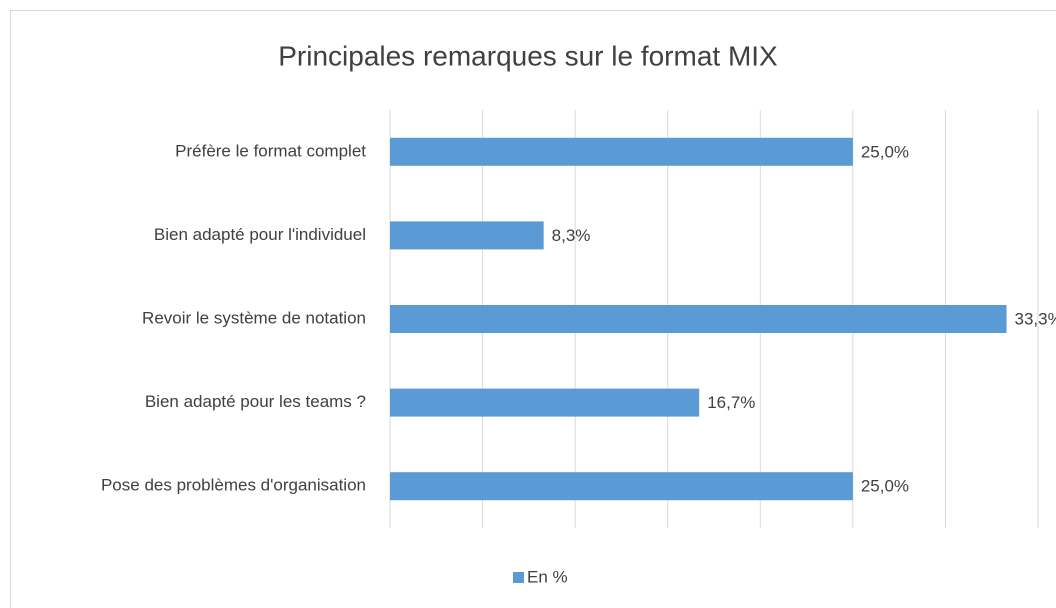  I want to click on data-label: 33,3%, so click(1035, 318).